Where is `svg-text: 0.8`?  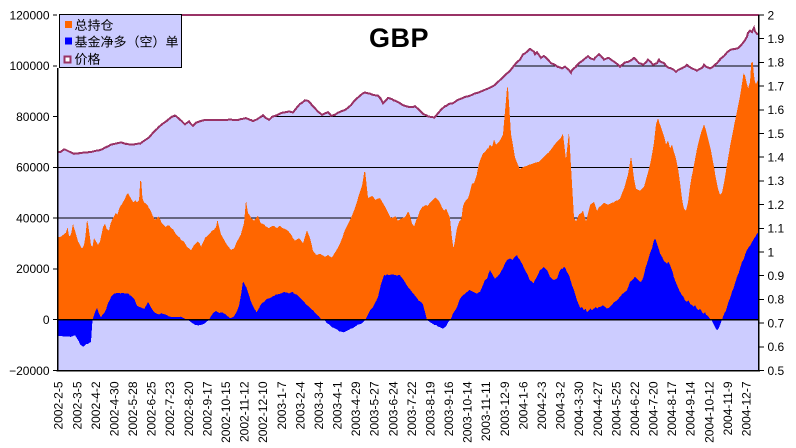
svg-text: 0.8 is located at coordinates (776, 300).